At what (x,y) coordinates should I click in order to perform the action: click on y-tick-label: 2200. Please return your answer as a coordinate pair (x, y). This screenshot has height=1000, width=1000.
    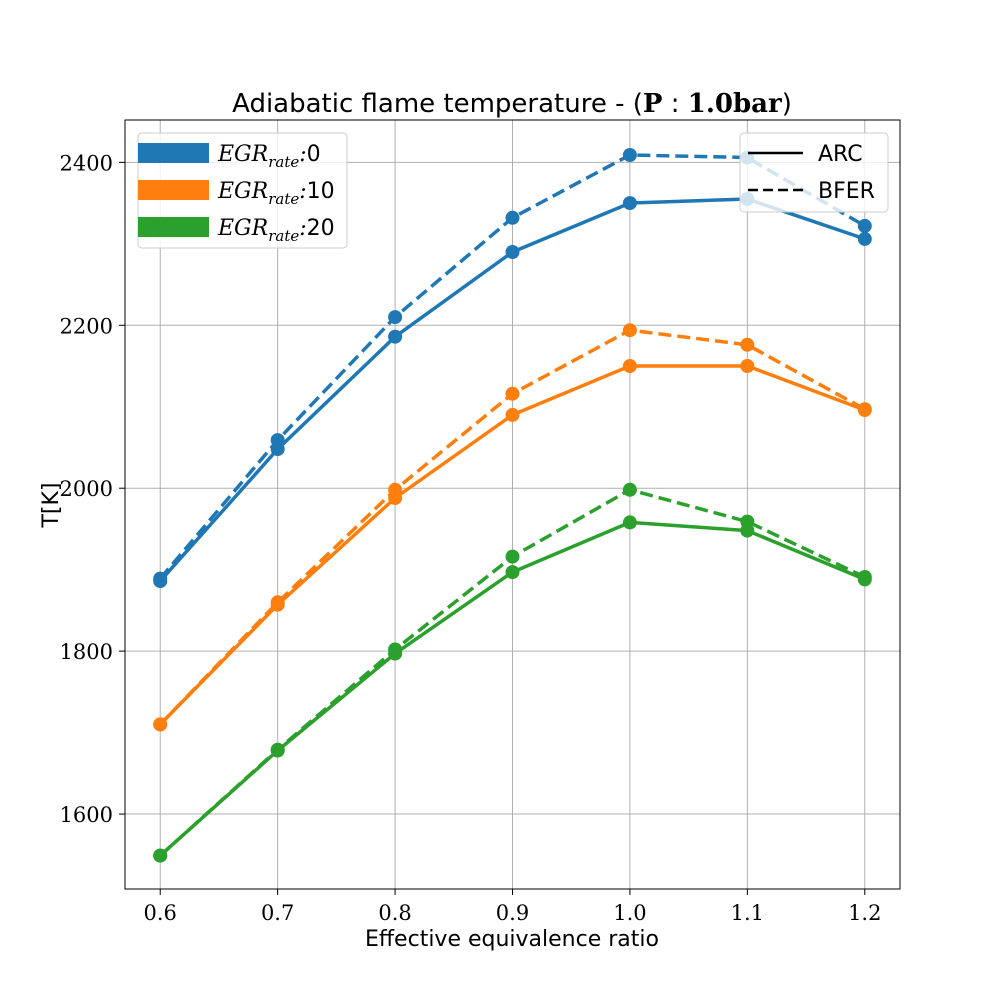
    Looking at the image, I should click on (86, 326).